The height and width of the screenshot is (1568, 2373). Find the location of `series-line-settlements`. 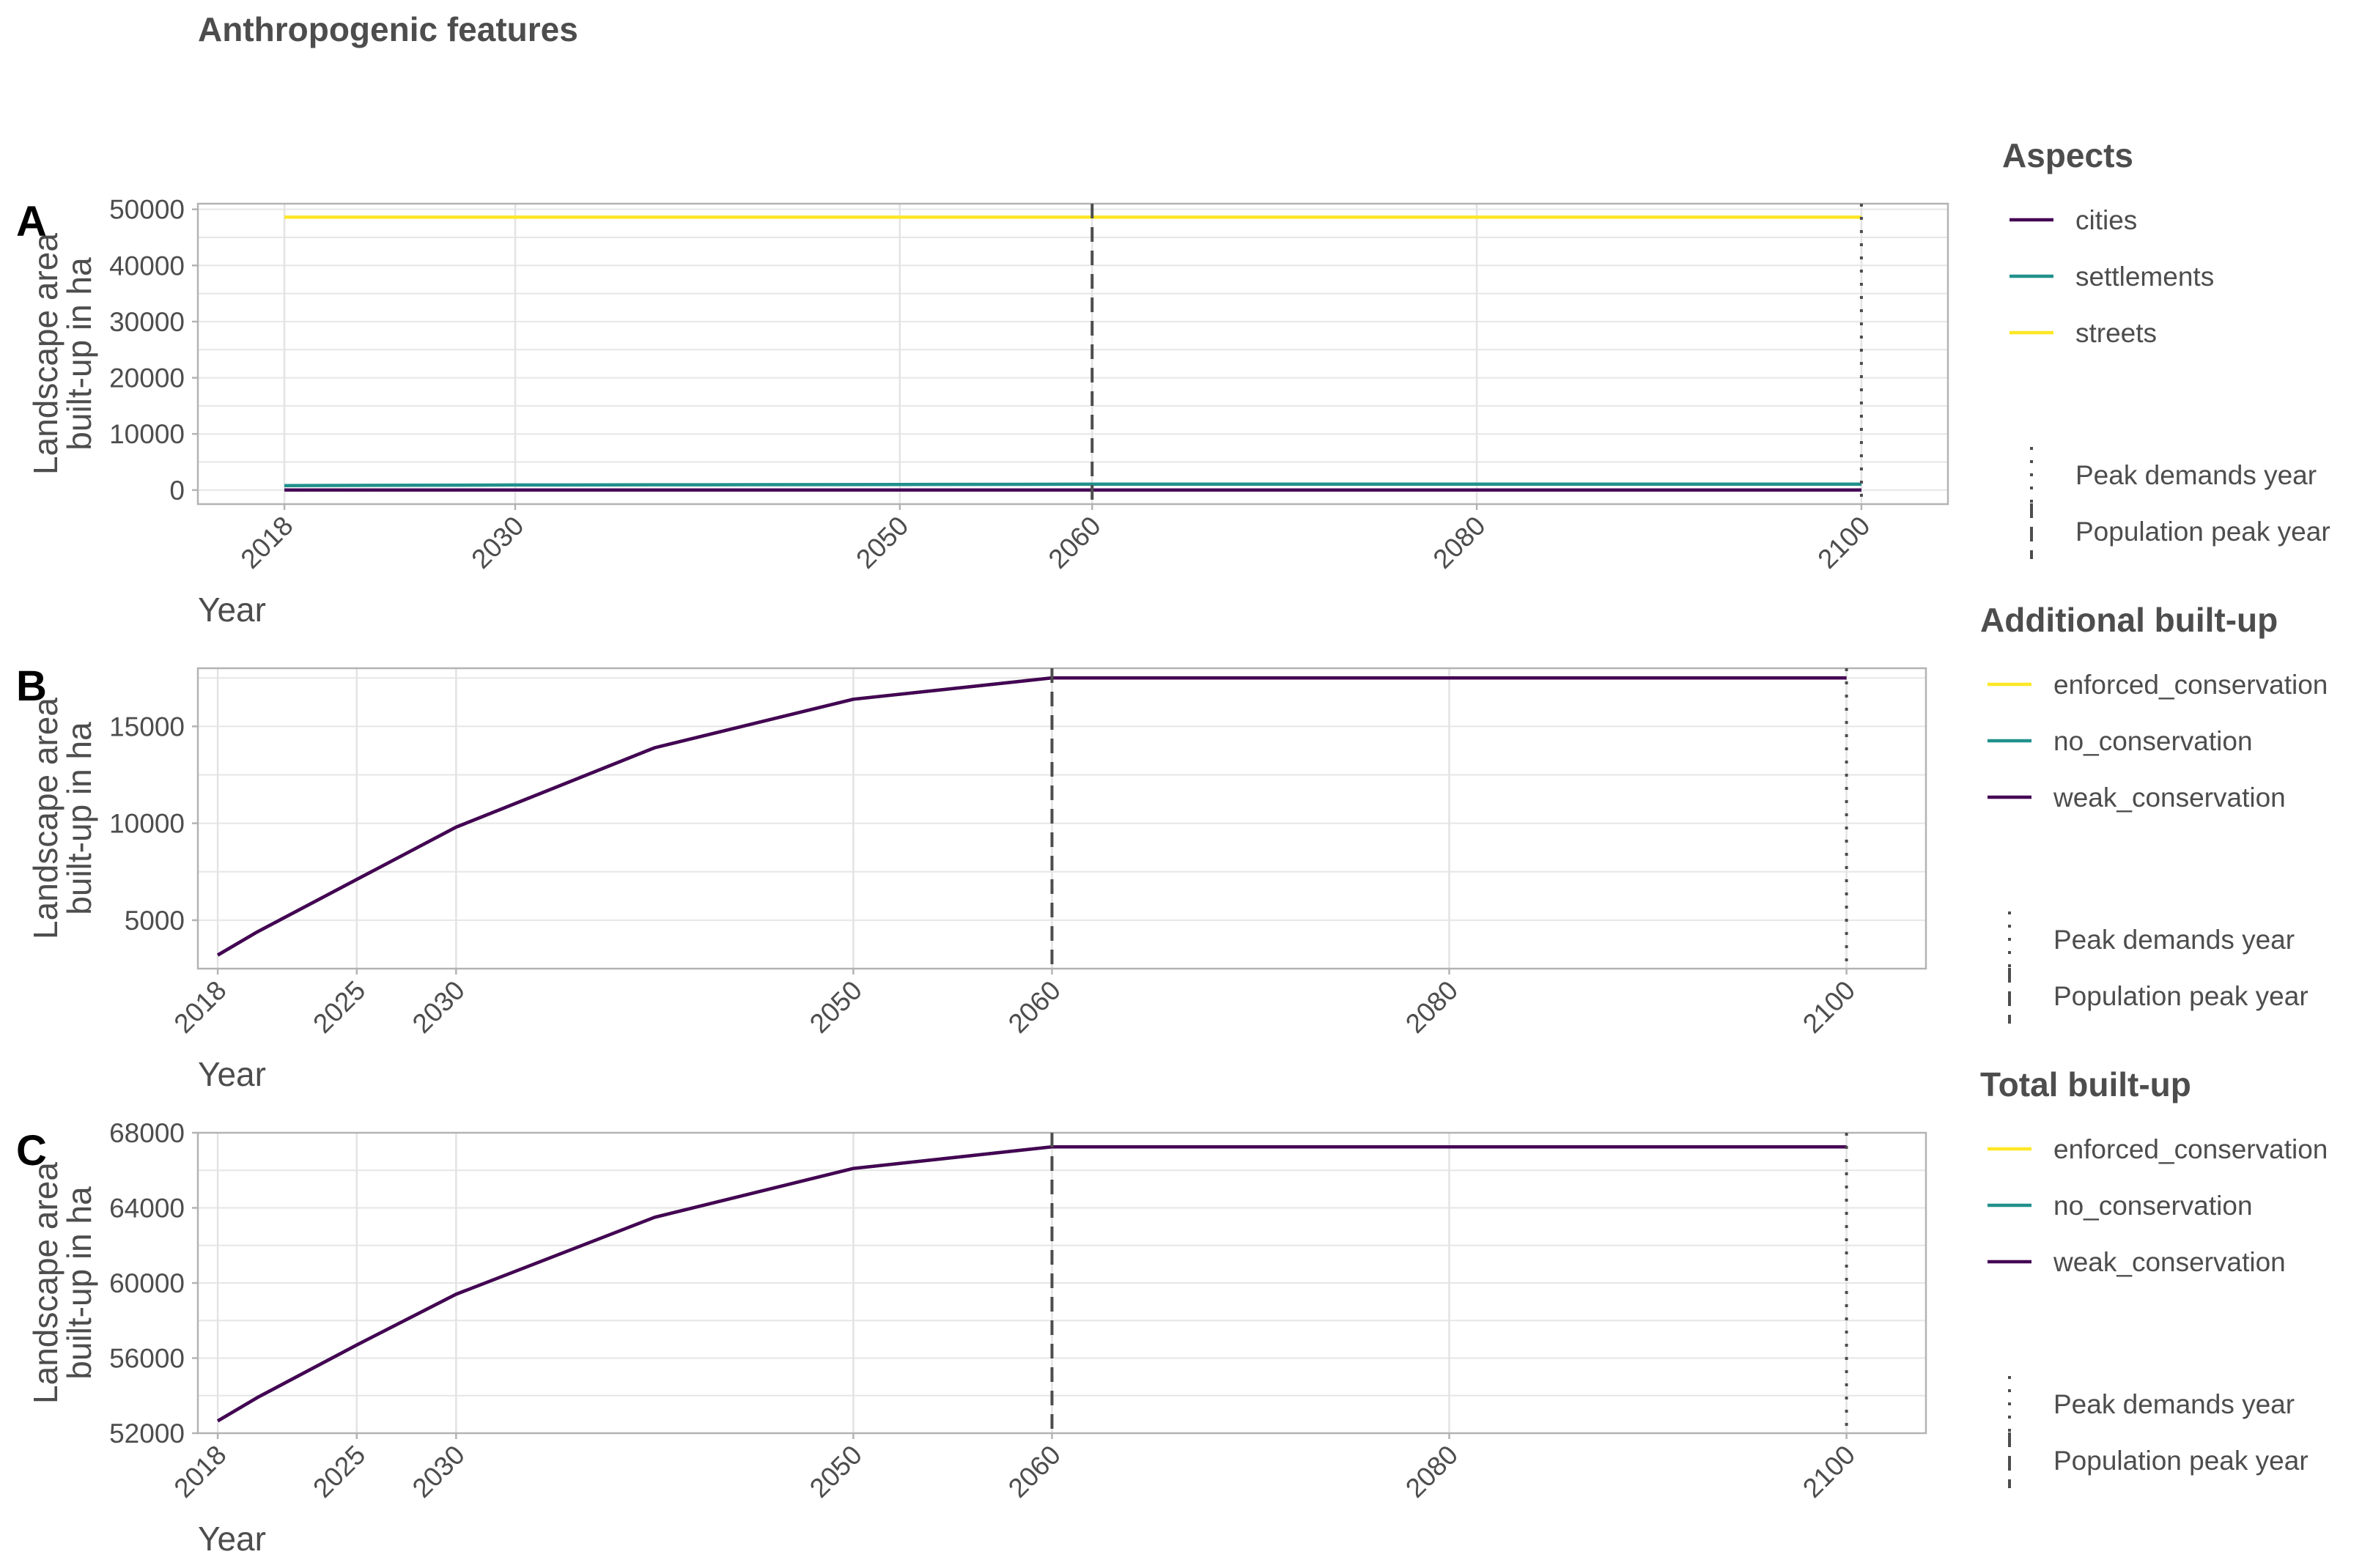

series-line-settlements is located at coordinates (1072, 485).